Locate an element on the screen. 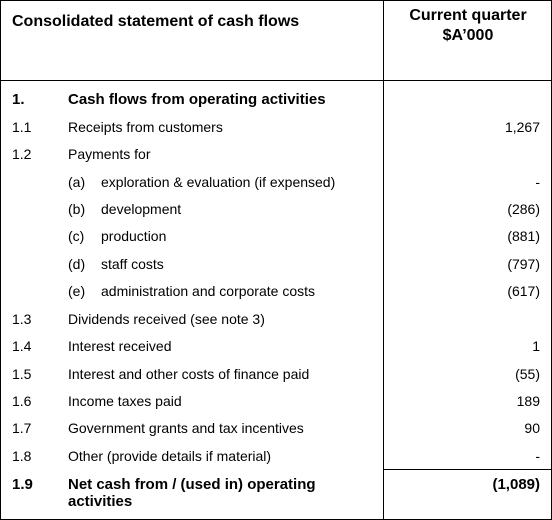 This screenshot has width=552, height=520. row-label: Payments for is located at coordinates (109, 154).